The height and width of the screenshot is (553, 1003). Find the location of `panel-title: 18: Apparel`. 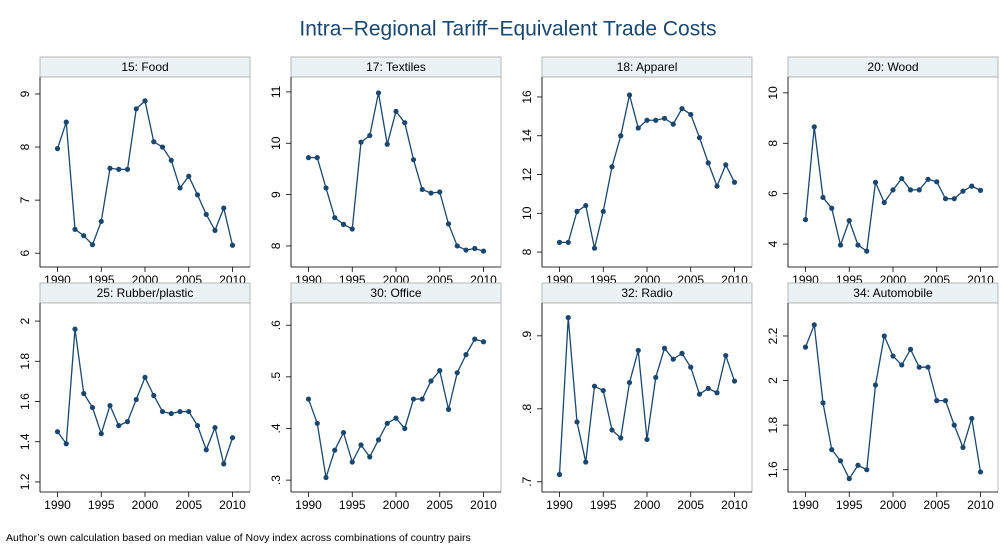

panel-title: 18: Apparel is located at coordinates (647, 67).